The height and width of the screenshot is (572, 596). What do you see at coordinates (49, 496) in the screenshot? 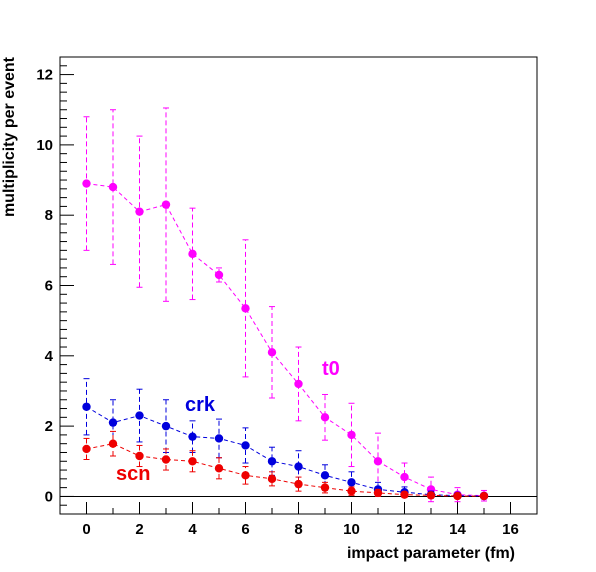
I see `y-tick-label: 0` at bounding box center [49, 496].